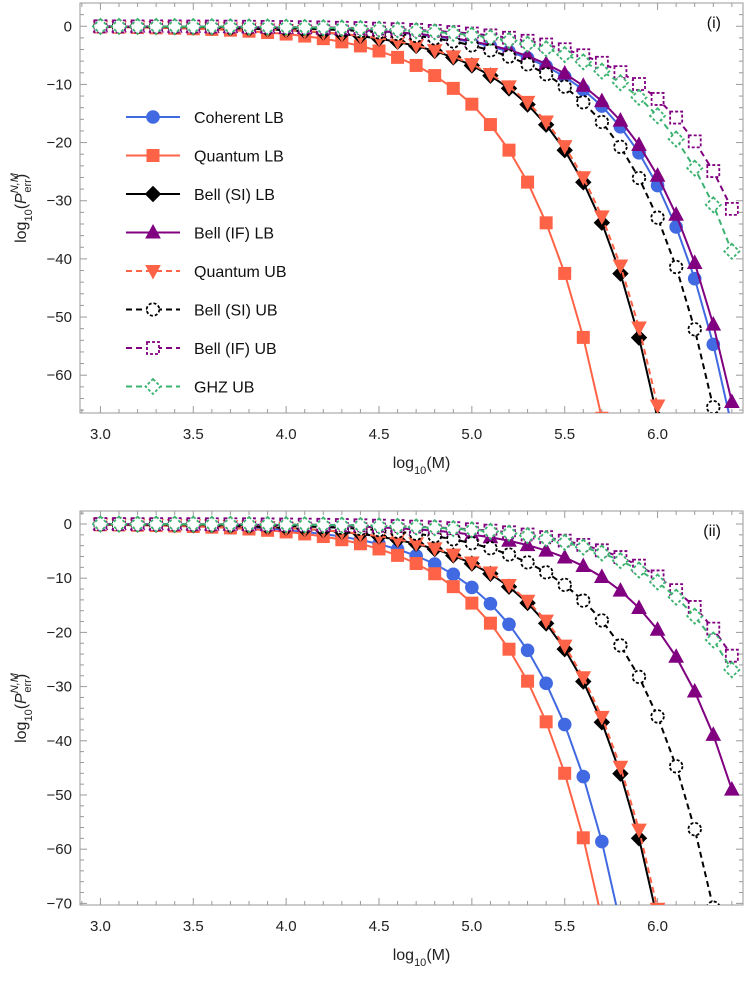 This screenshot has width=747, height=986. I want to click on y-tick-label: −40, so click(59, 741).